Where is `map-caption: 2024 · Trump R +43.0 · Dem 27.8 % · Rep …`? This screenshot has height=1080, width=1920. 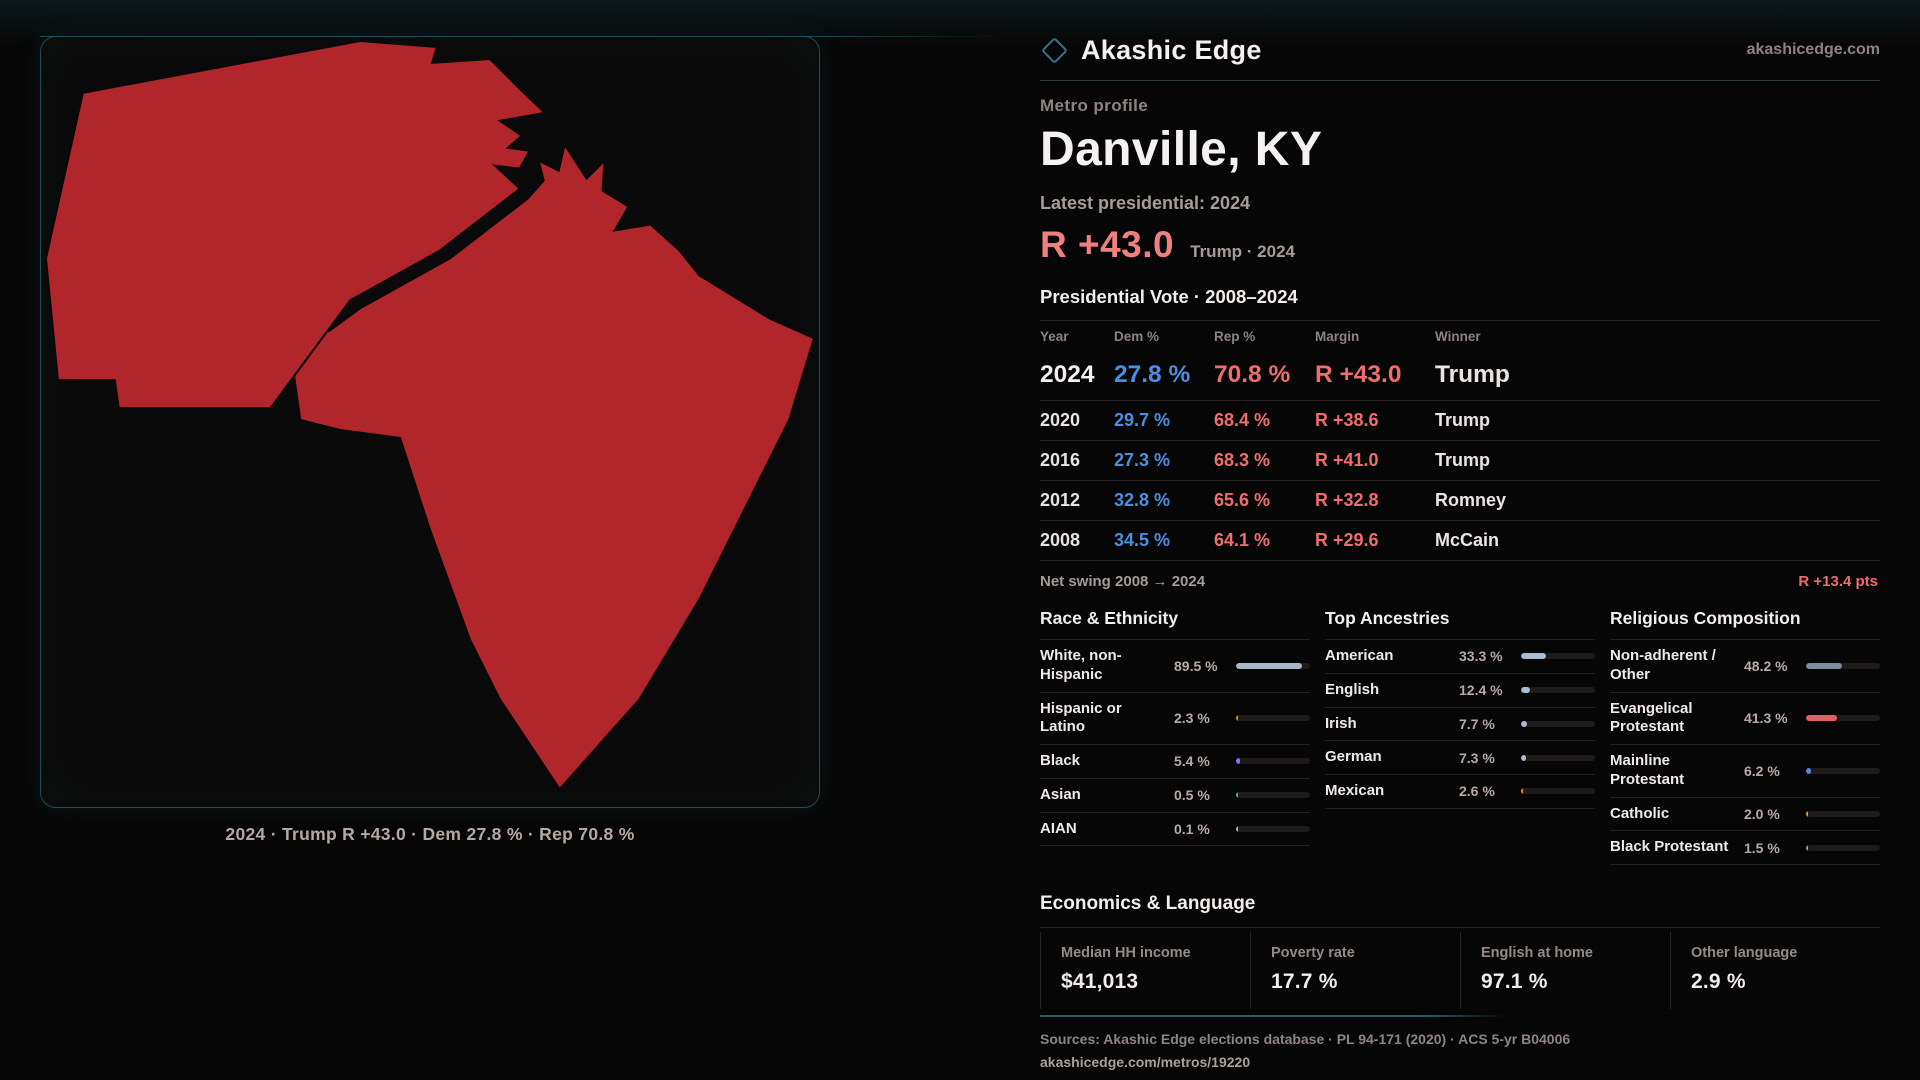
map-caption: 2024 · Trump R +43.0 · Dem 27.8 % · Rep … is located at coordinates (430, 834).